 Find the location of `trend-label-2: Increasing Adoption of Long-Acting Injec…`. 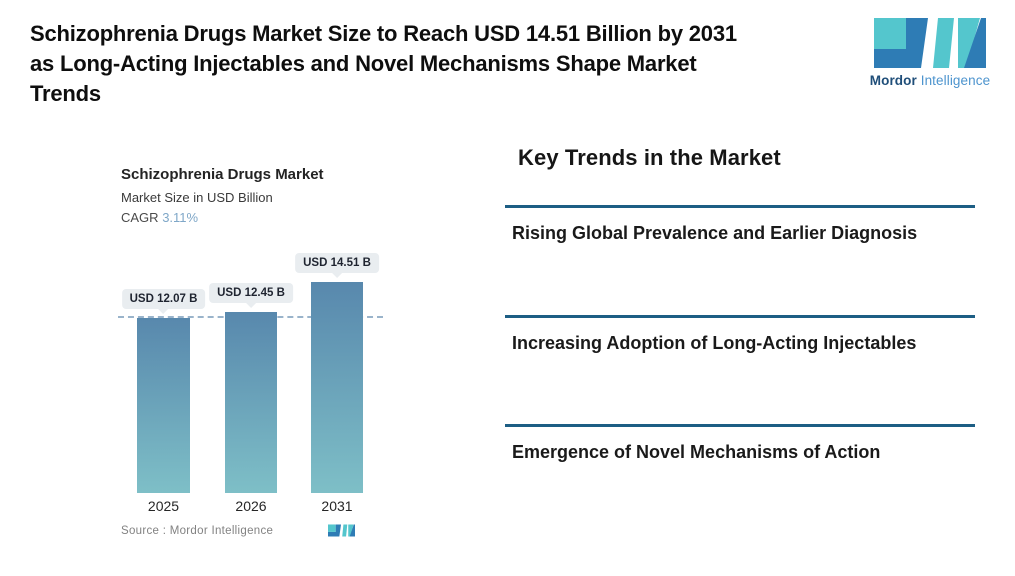

trend-label-2: Increasing Adoption of Long-Acting Injec… is located at coordinates (714, 343).